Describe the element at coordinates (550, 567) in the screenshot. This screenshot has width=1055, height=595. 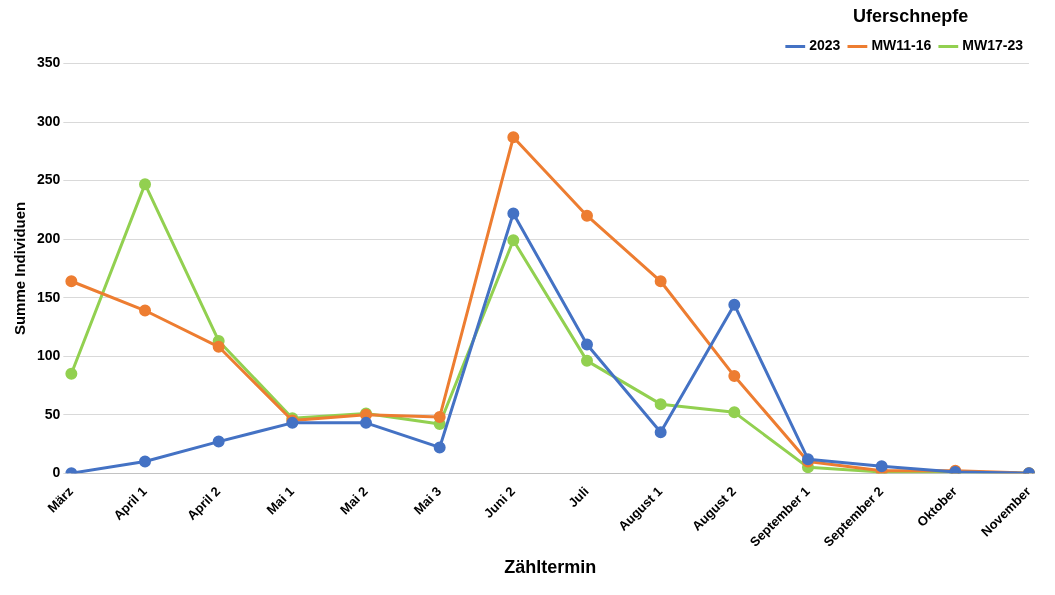
I see `x-axis-title: Zähltermin` at that location.